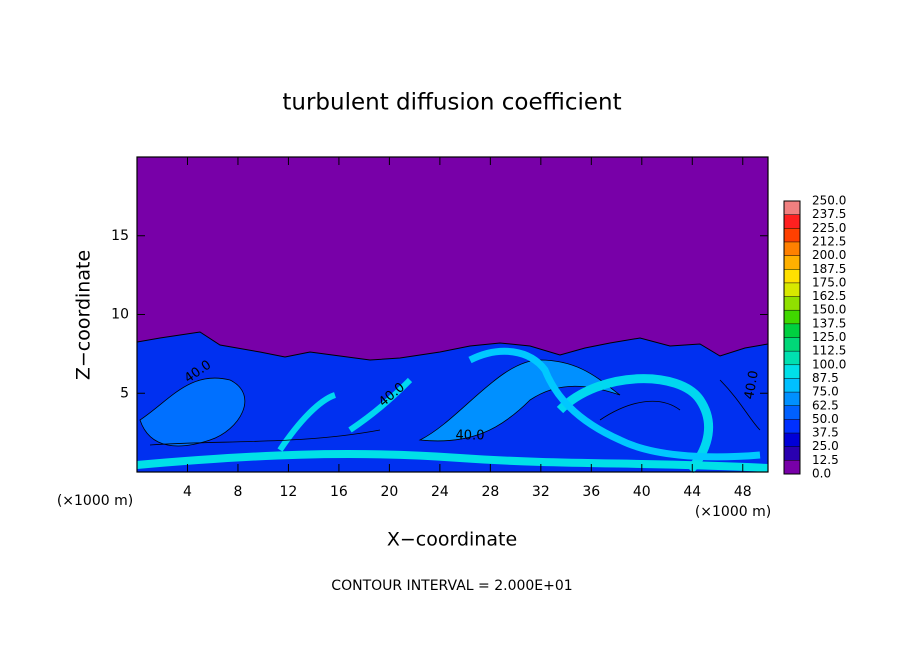  Describe the element at coordinates (289, 492) in the screenshot. I see `x-tick-label: 12` at that location.